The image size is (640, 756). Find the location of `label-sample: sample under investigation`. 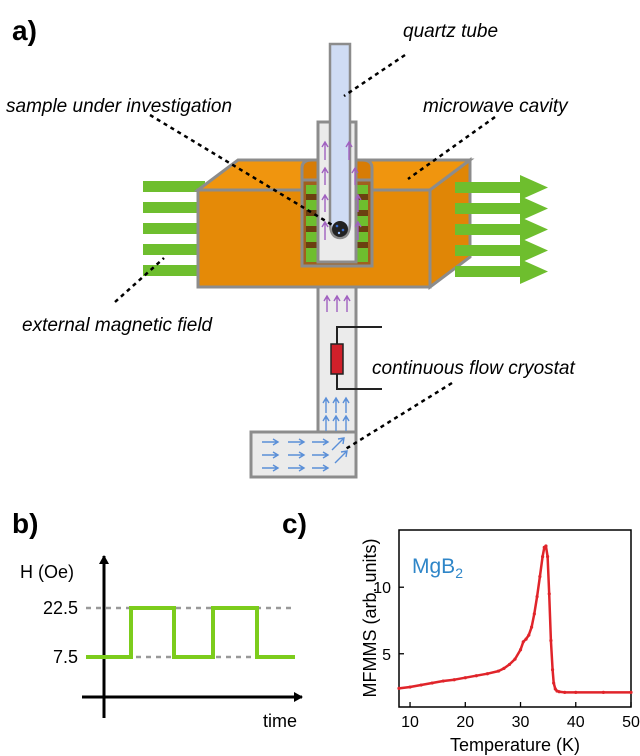

label-sample: sample under investigation is located at coordinates (119, 106).